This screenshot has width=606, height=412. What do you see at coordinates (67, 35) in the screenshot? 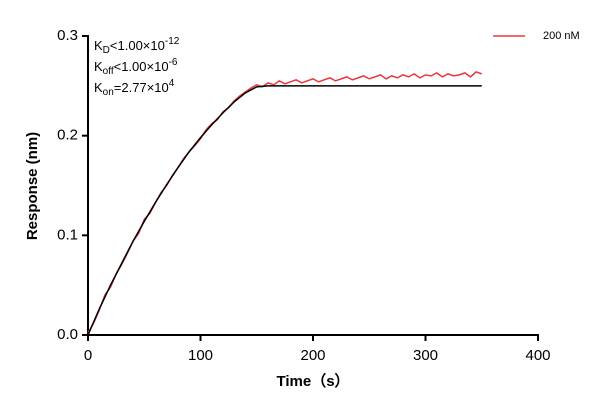
I see `y-tick-label: 0.3` at bounding box center [67, 35].